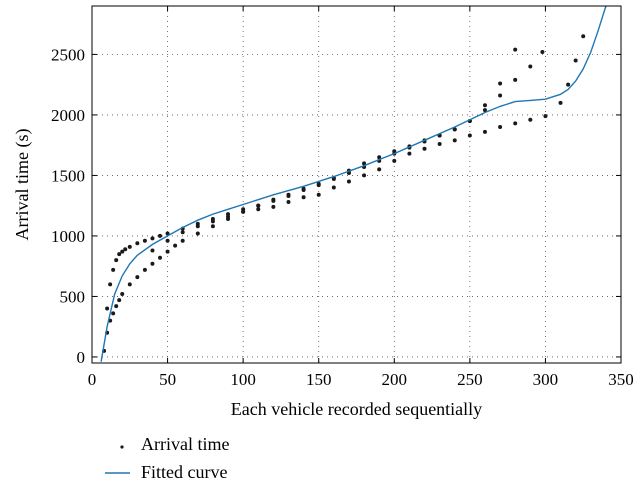 This screenshot has width=639, height=487. Describe the element at coordinates (319, 379) in the screenshot. I see `x-tick-label: 150` at that location.